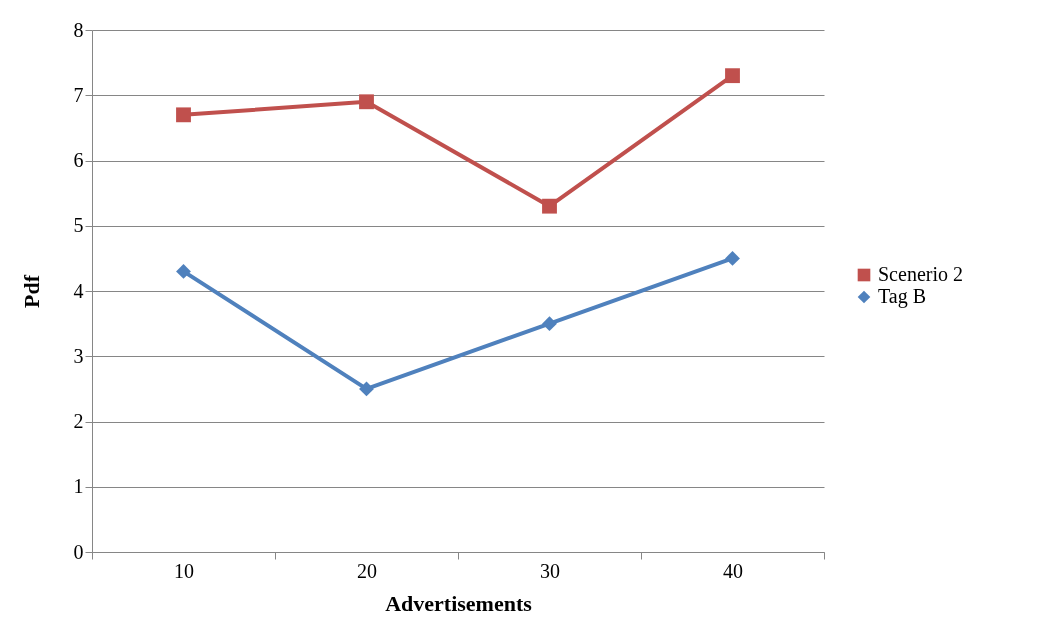  What do you see at coordinates (78, 94) in the screenshot?
I see `y-tick-label: 7` at bounding box center [78, 94].